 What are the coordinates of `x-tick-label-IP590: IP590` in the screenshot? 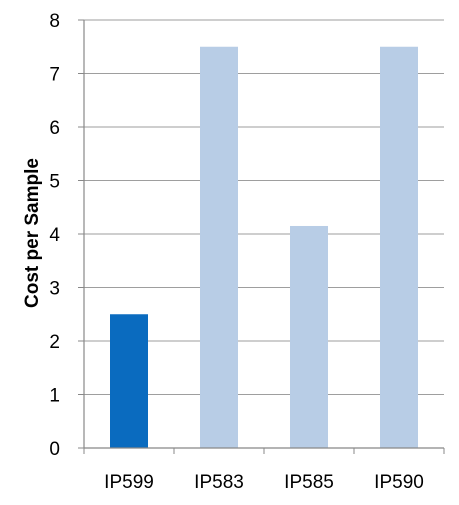 It's located at (399, 482).